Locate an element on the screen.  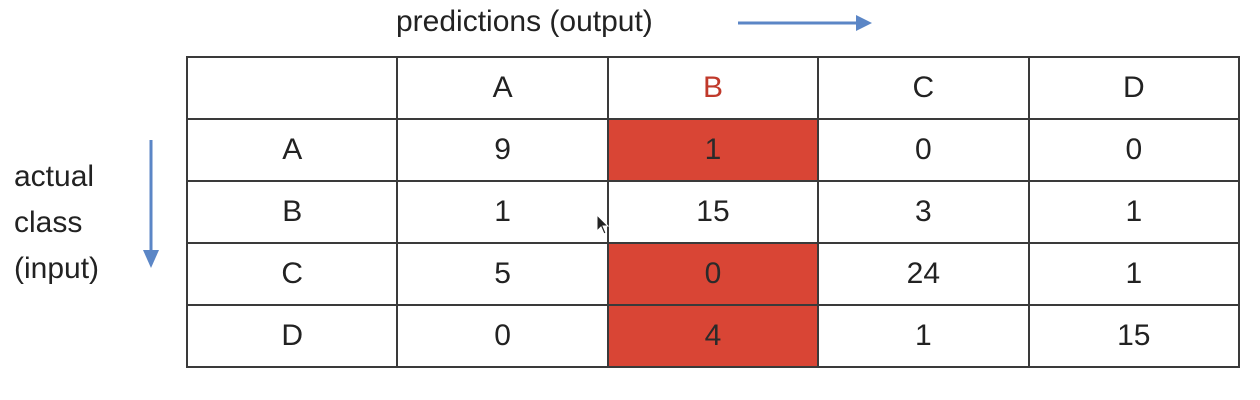
right-arrow-icon is located at coordinates (805, 23).